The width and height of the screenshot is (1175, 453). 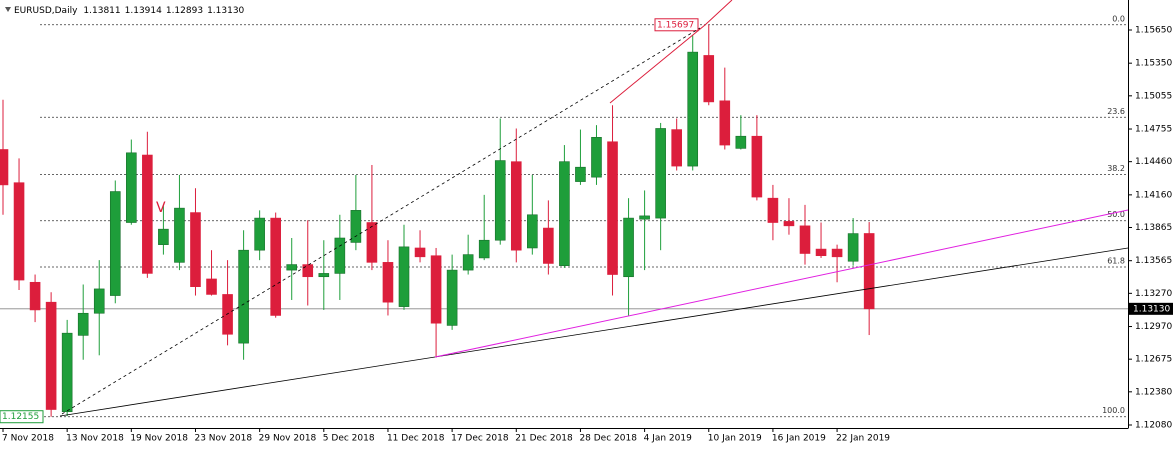 I want to click on fib-level-label: 50.0, so click(x=1116, y=214).